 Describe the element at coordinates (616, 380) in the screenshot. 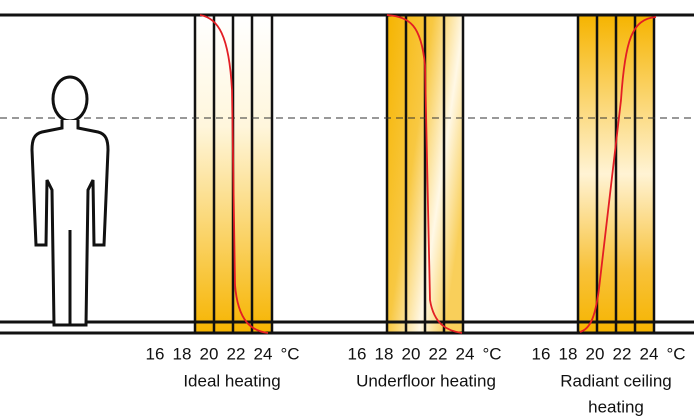

I see `caption: Radiant ceiling` at that location.